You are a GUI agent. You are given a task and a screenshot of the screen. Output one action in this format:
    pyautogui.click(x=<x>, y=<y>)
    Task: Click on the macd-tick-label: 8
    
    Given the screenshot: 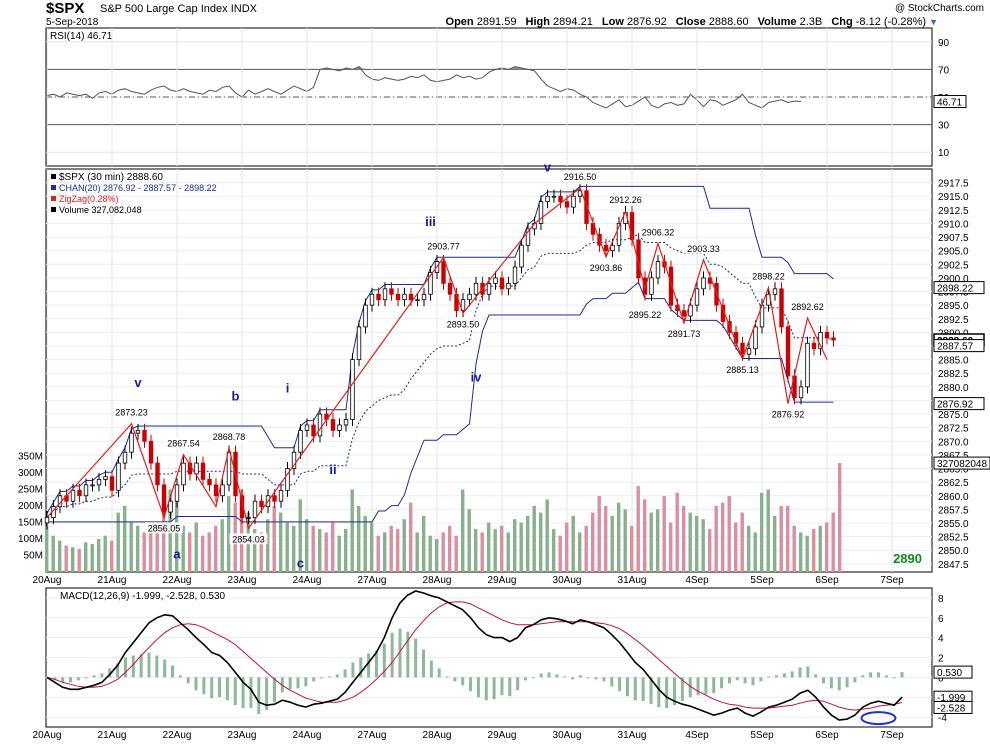 What is the action you would take?
    pyautogui.click(x=941, y=599)
    